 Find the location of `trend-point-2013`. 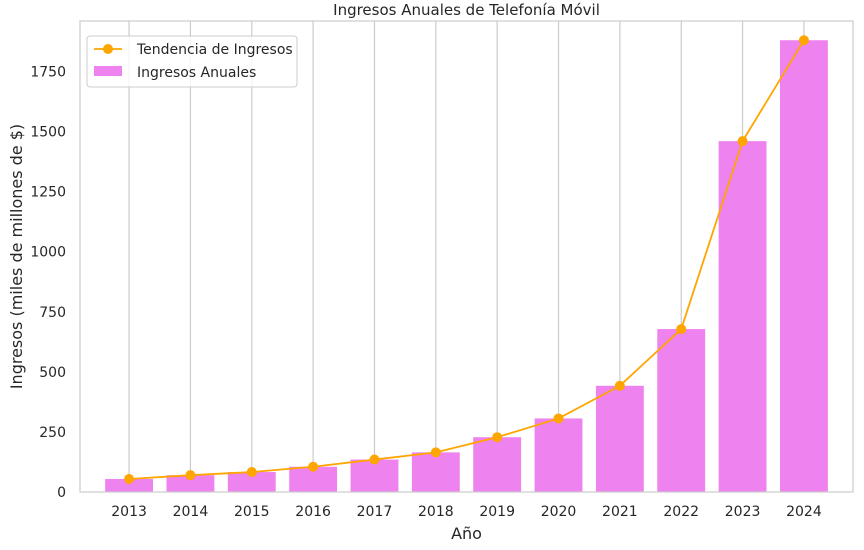

trend-point-2013 is located at coordinates (129, 479).